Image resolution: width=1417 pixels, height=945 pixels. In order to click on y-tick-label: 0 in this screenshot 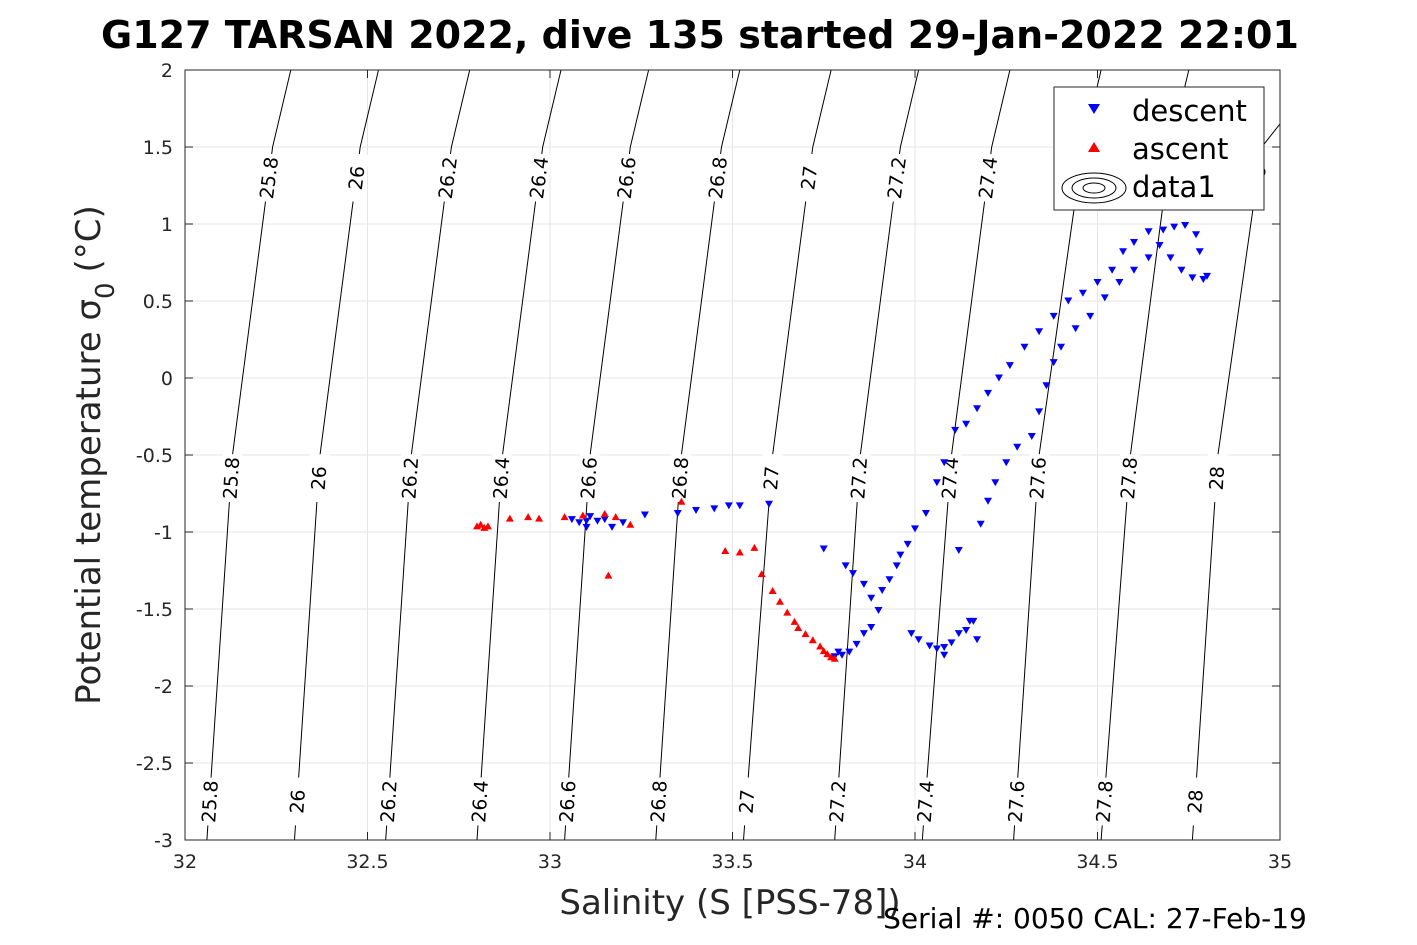, I will do `click(167, 379)`.